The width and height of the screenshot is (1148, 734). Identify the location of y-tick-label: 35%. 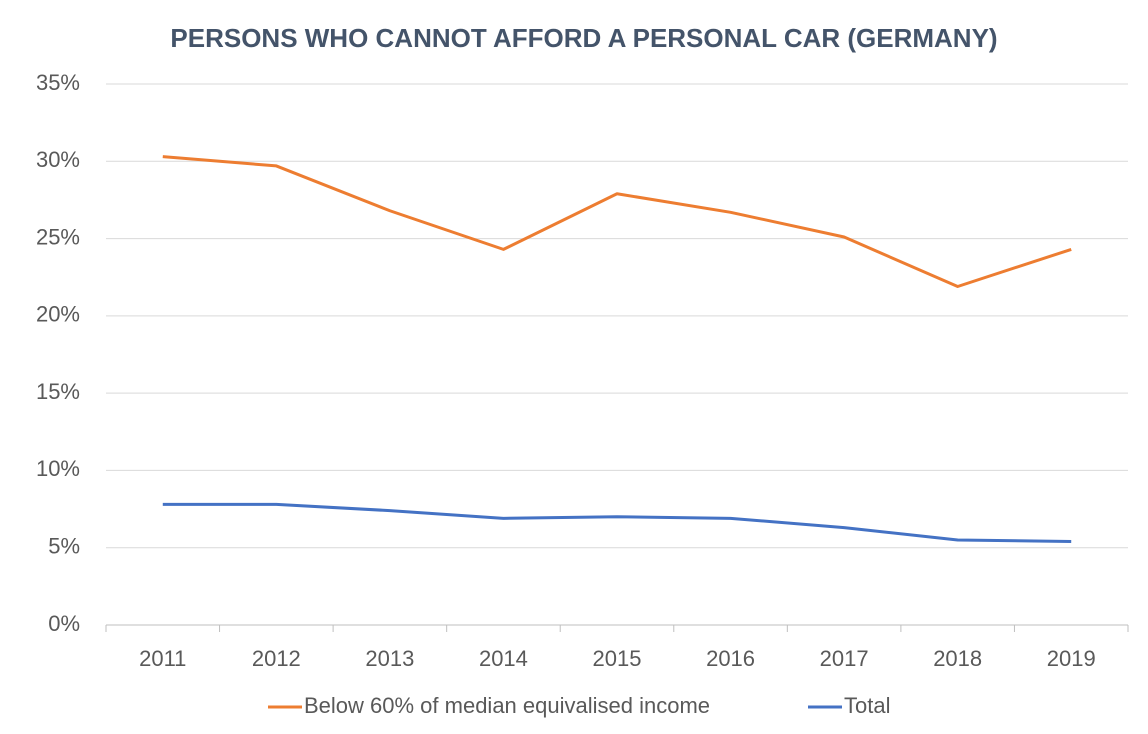
(58, 82).